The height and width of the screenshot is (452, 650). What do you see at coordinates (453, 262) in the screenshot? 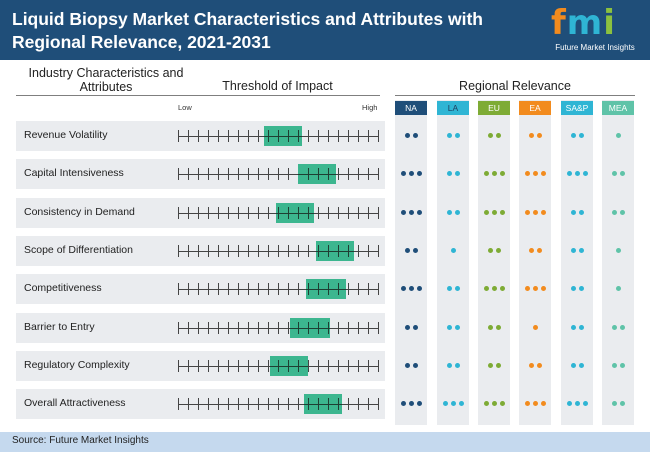
I see `region-column` at bounding box center [453, 262].